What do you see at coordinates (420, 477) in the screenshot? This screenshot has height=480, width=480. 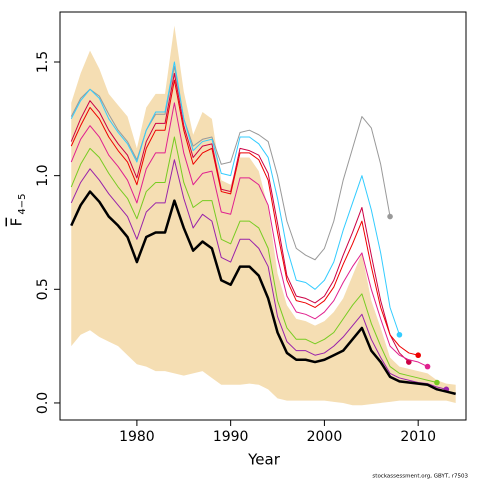 I see `footnote: stockassessment.org, GBYT, r7503` at bounding box center [420, 477].